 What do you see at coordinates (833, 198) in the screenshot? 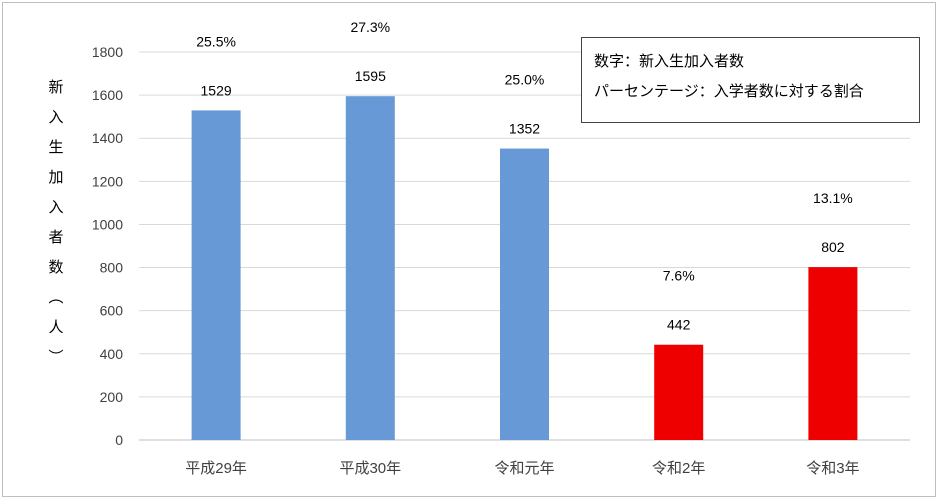
I see `percentage-label: 13.1%` at bounding box center [833, 198].